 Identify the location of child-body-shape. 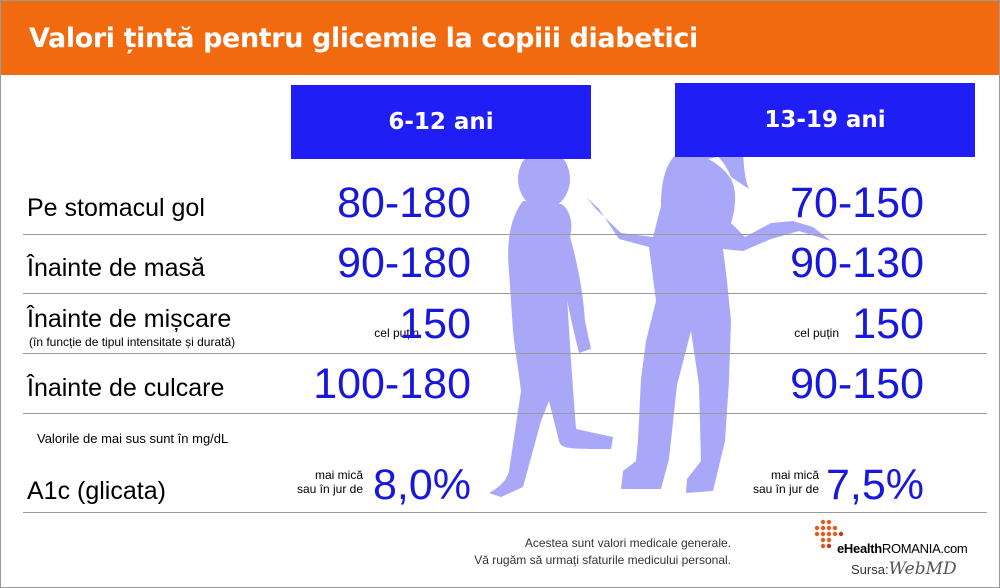
(551, 349).